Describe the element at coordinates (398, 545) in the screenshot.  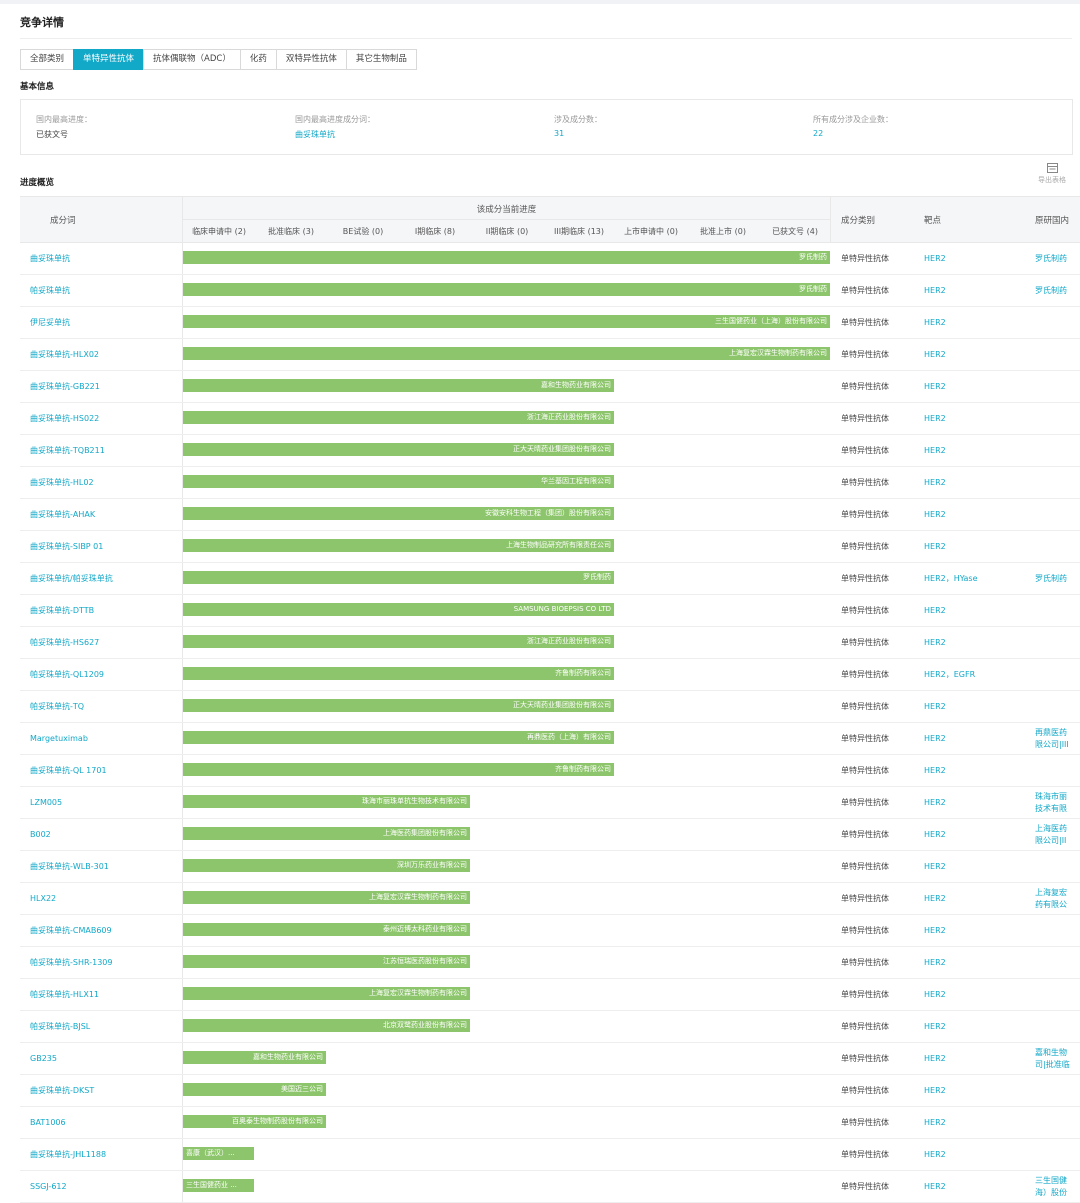
I see `progress-bar: 上海生物制品研究所有限责任公司` at that location.